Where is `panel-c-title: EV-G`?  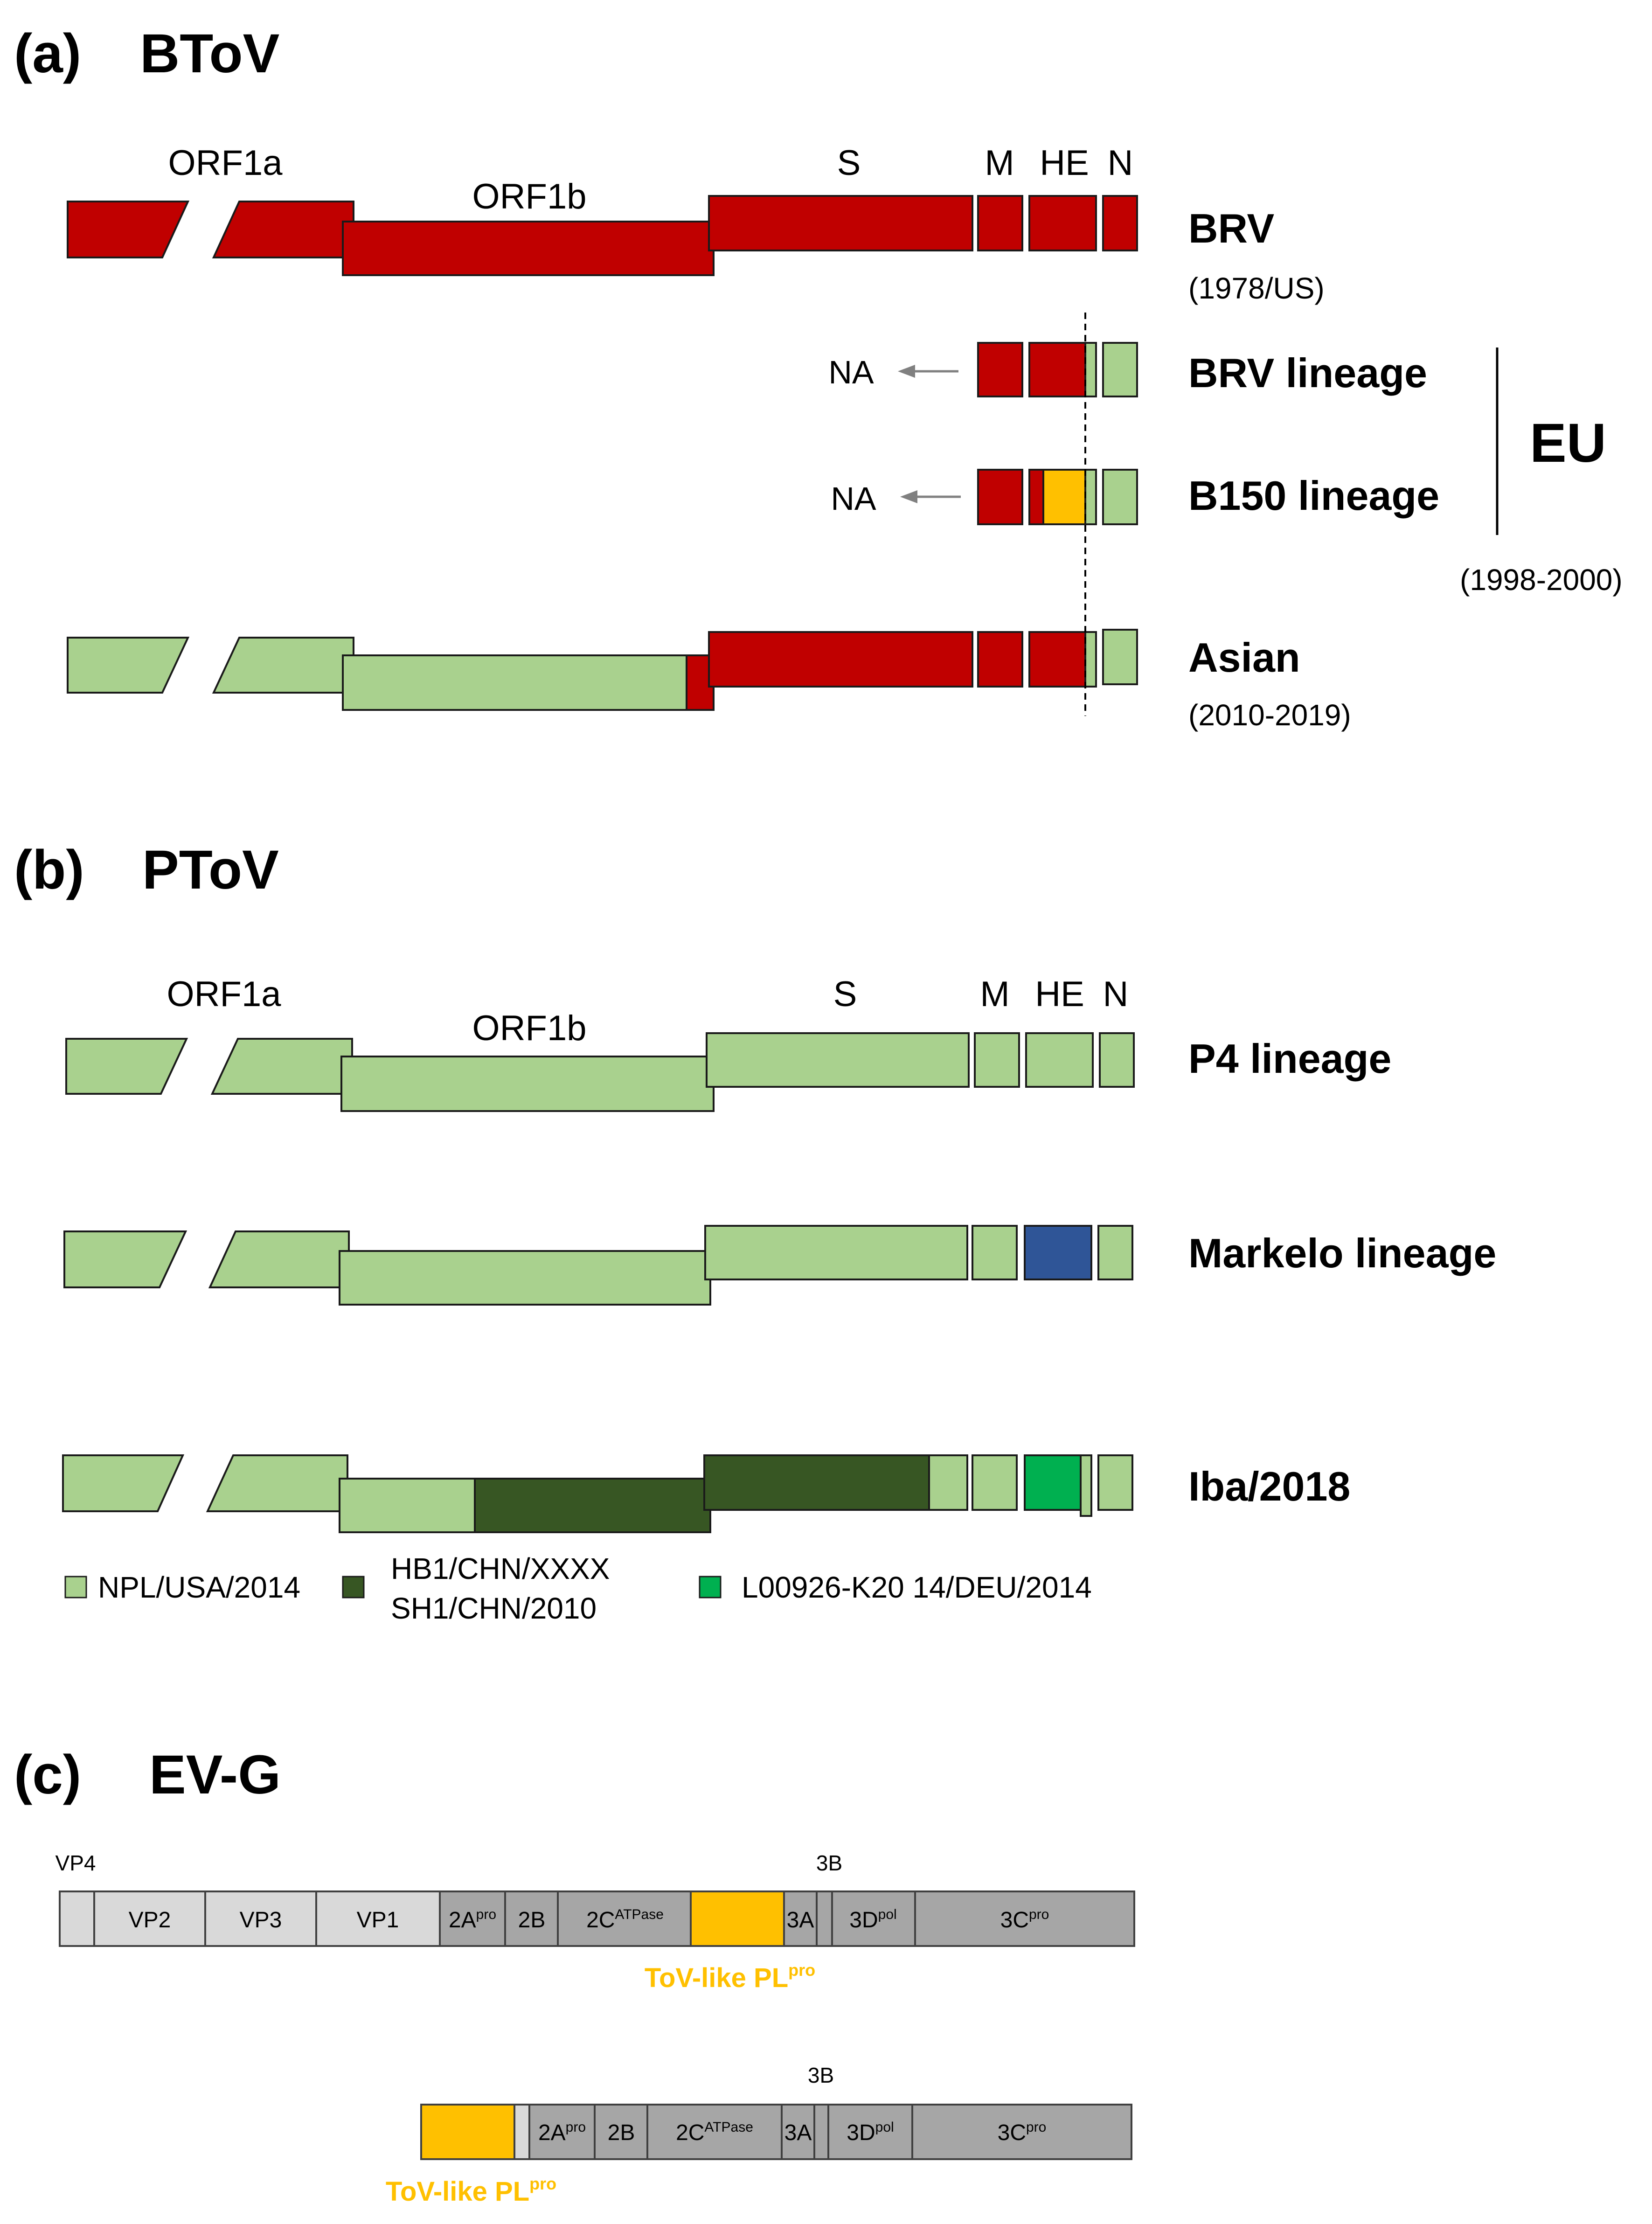 panel-c-title: EV-G is located at coordinates (215, 1775).